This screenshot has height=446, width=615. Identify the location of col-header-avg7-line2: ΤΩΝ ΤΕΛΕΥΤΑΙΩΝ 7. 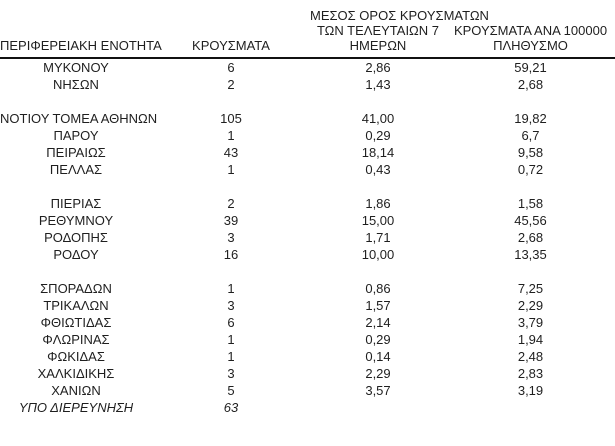
(378, 30).